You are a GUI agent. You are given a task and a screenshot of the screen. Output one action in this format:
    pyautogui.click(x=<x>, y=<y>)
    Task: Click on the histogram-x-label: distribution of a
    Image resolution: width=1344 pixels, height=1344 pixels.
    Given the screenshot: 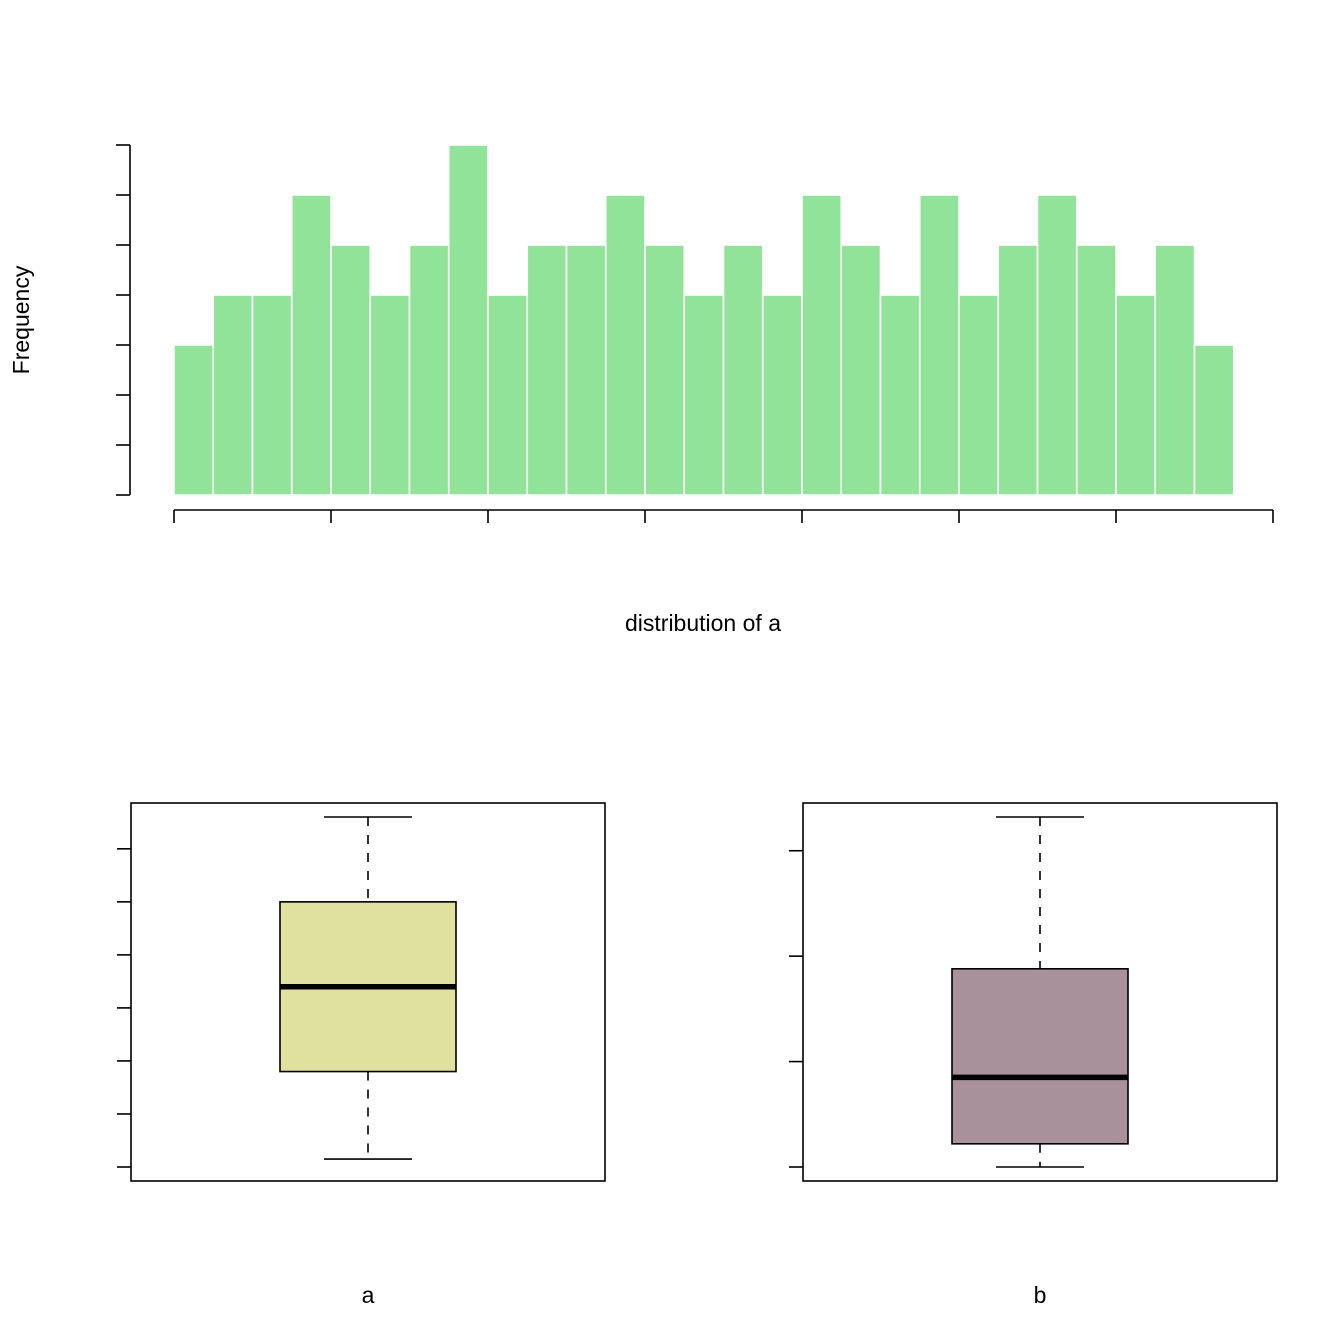 What is the action you would take?
    pyautogui.click(x=703, y=623)
    